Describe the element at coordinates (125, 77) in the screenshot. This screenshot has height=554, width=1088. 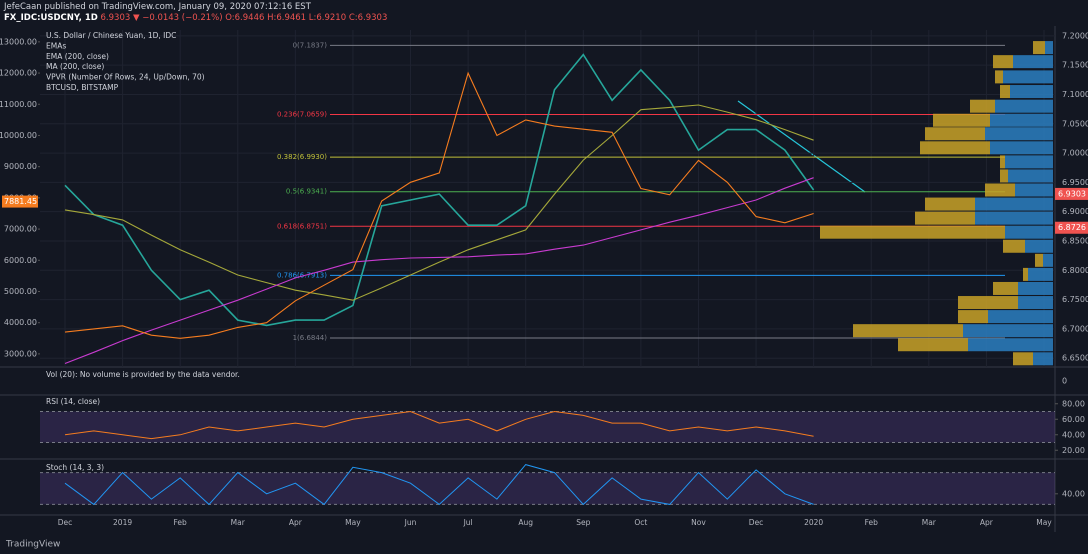
I see `legend-entry: VPVR (Number Of Rows, 24, Up/Down, 70)` at that location.